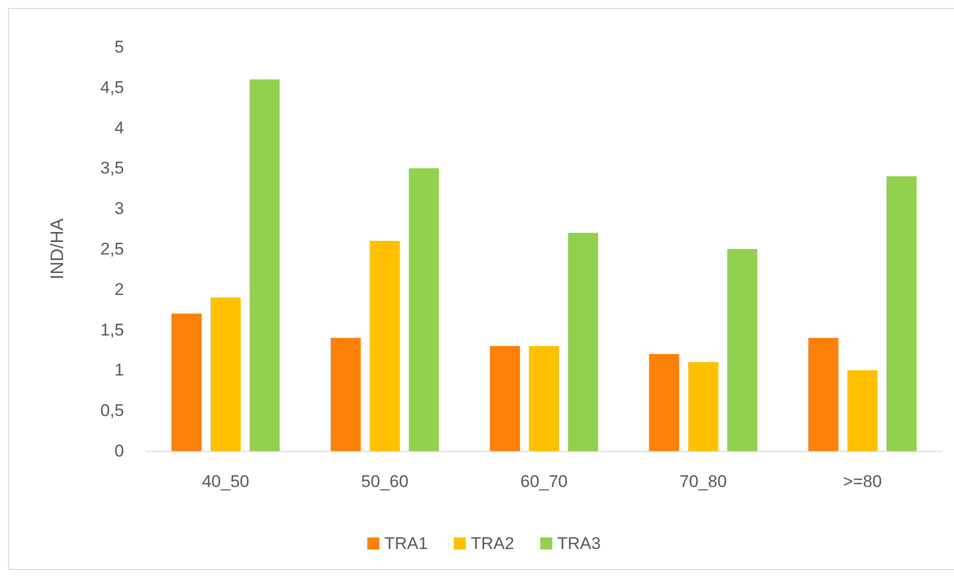 The width and height of the screenshot is (954, 580). I want to click on x-tick-label: 50_60, so click(384, 481).